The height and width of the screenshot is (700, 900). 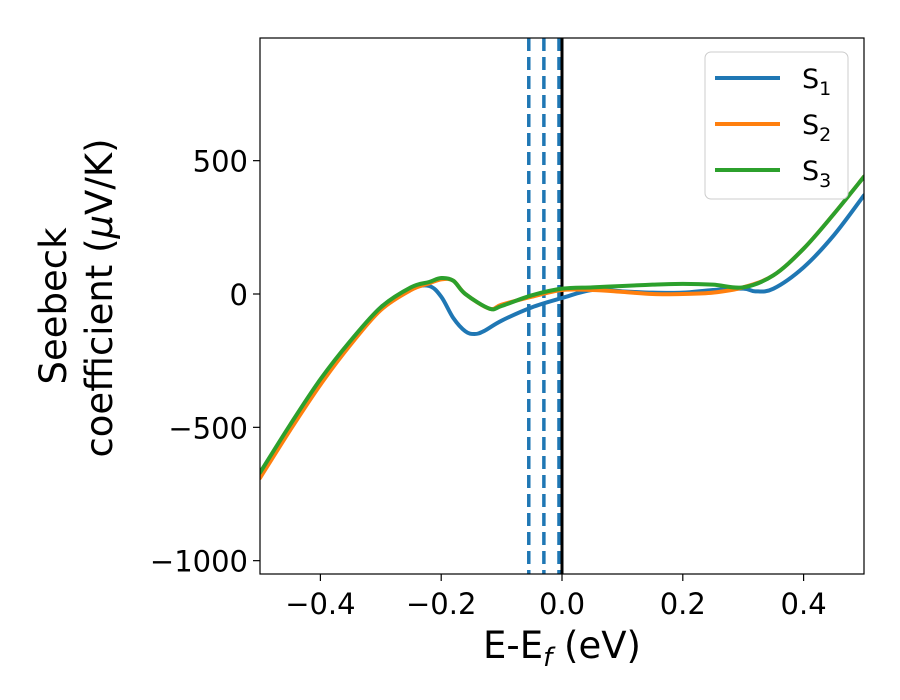 I want to click on y-tick-label: 0, so click(x=239, y=295).